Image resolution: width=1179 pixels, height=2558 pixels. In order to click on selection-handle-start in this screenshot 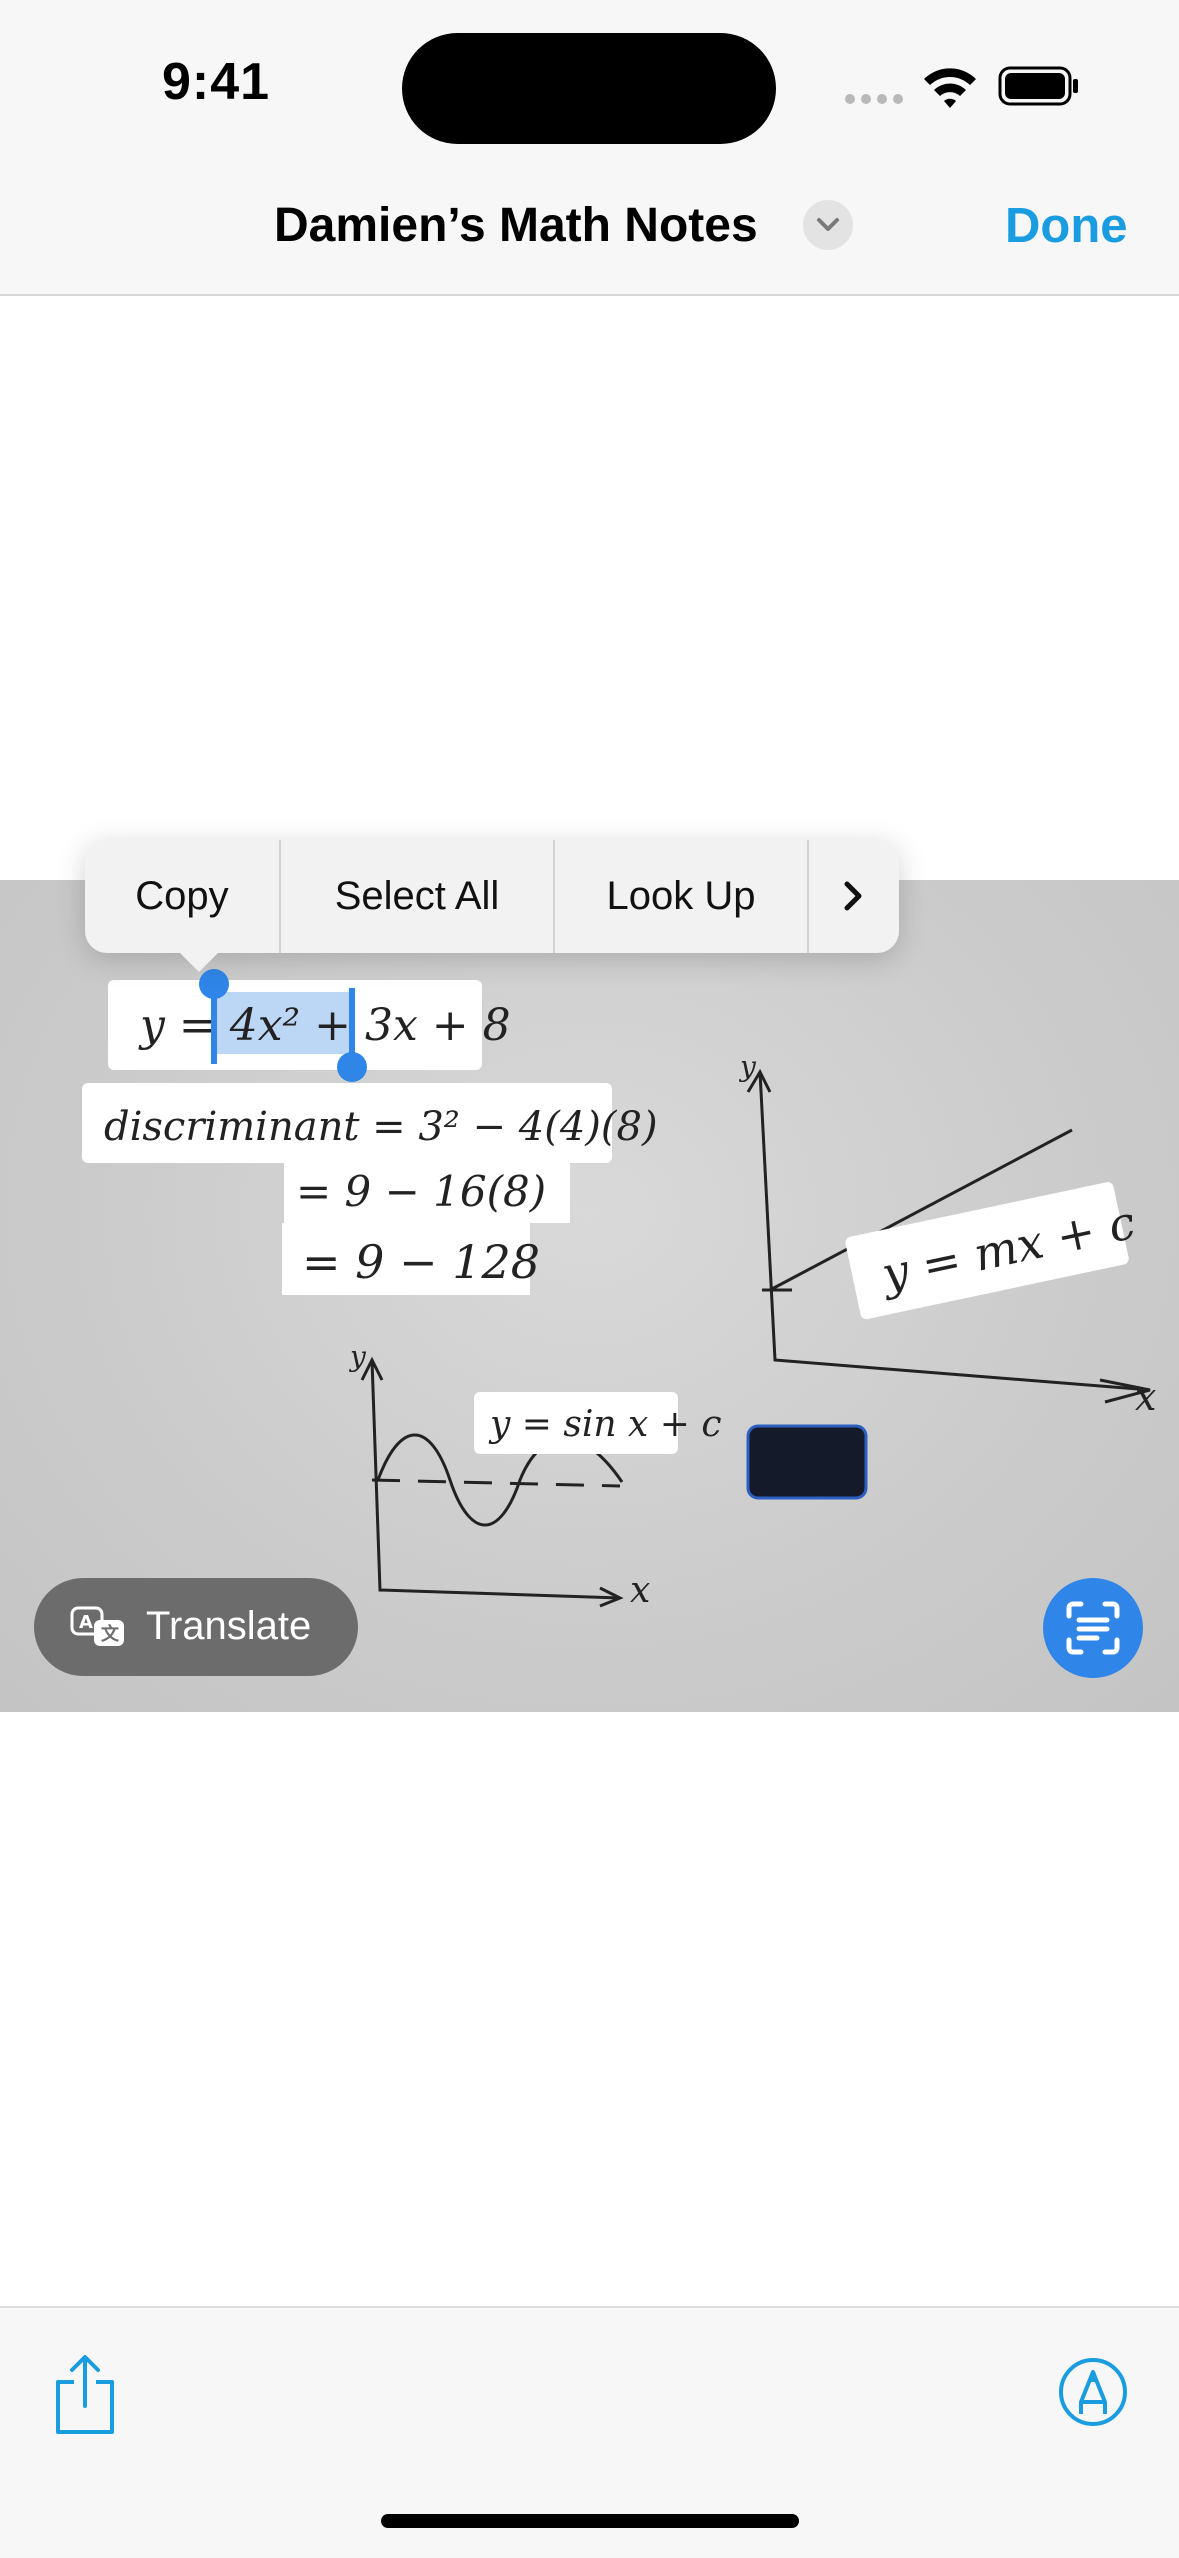, I will do `click(214, 984)`.